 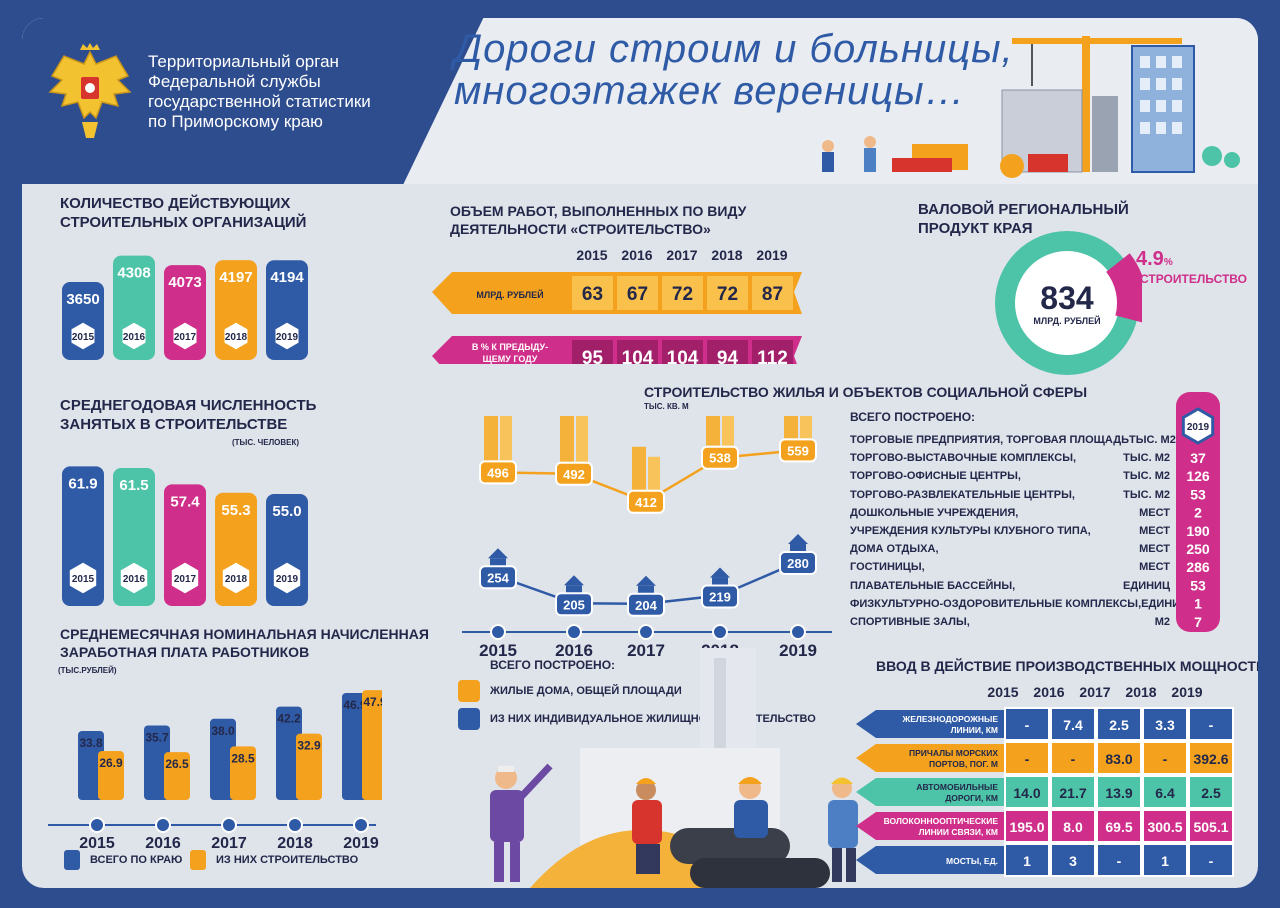 I want to click on orgs-year-2017-hexagon, so click(x=185, y=336).